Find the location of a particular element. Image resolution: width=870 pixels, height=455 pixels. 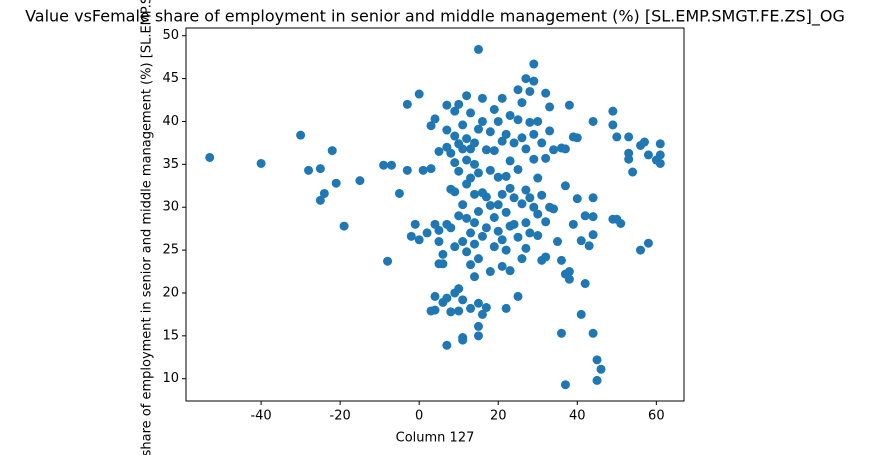

y-tick-label: 30 is located at coordinates (170, 207).